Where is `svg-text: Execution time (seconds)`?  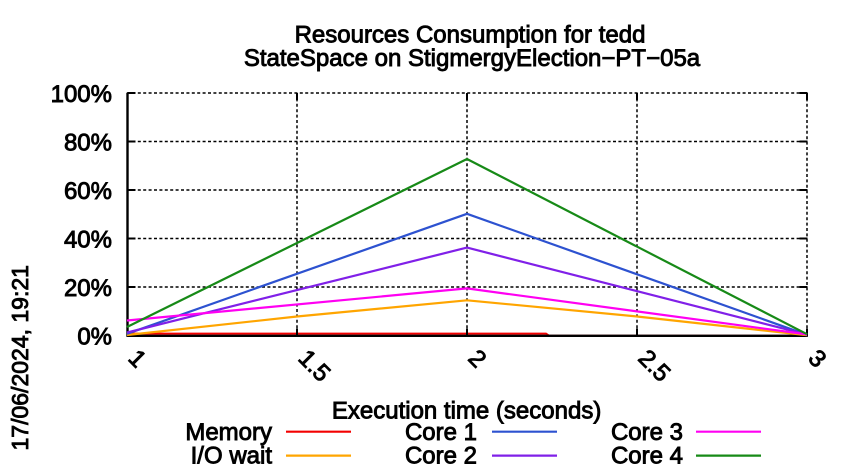
svg-text: Execution time (seconds) is located at coordinates (466, 411).